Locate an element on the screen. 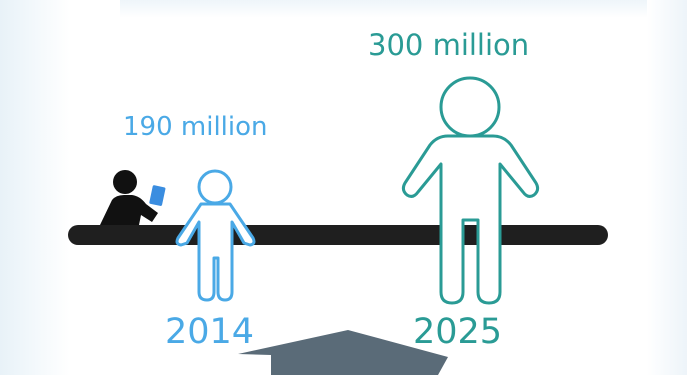  small-person-icon is located at coordinates (215, 235).